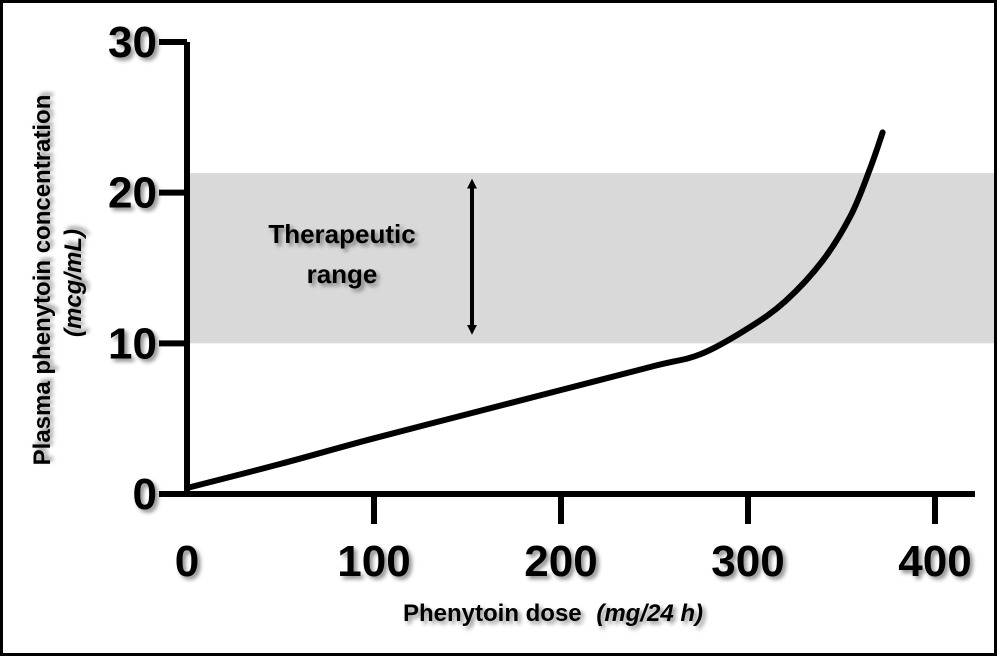 This screenshot has width=997, height=656. I want to click on x-tick-label: 300, so click(747, 561).